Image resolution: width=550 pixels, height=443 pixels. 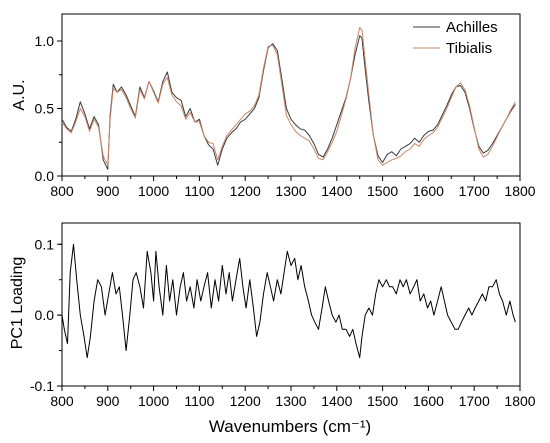 I want to click on legend-label-achilles: Achilles, so click(x=472, y=27).